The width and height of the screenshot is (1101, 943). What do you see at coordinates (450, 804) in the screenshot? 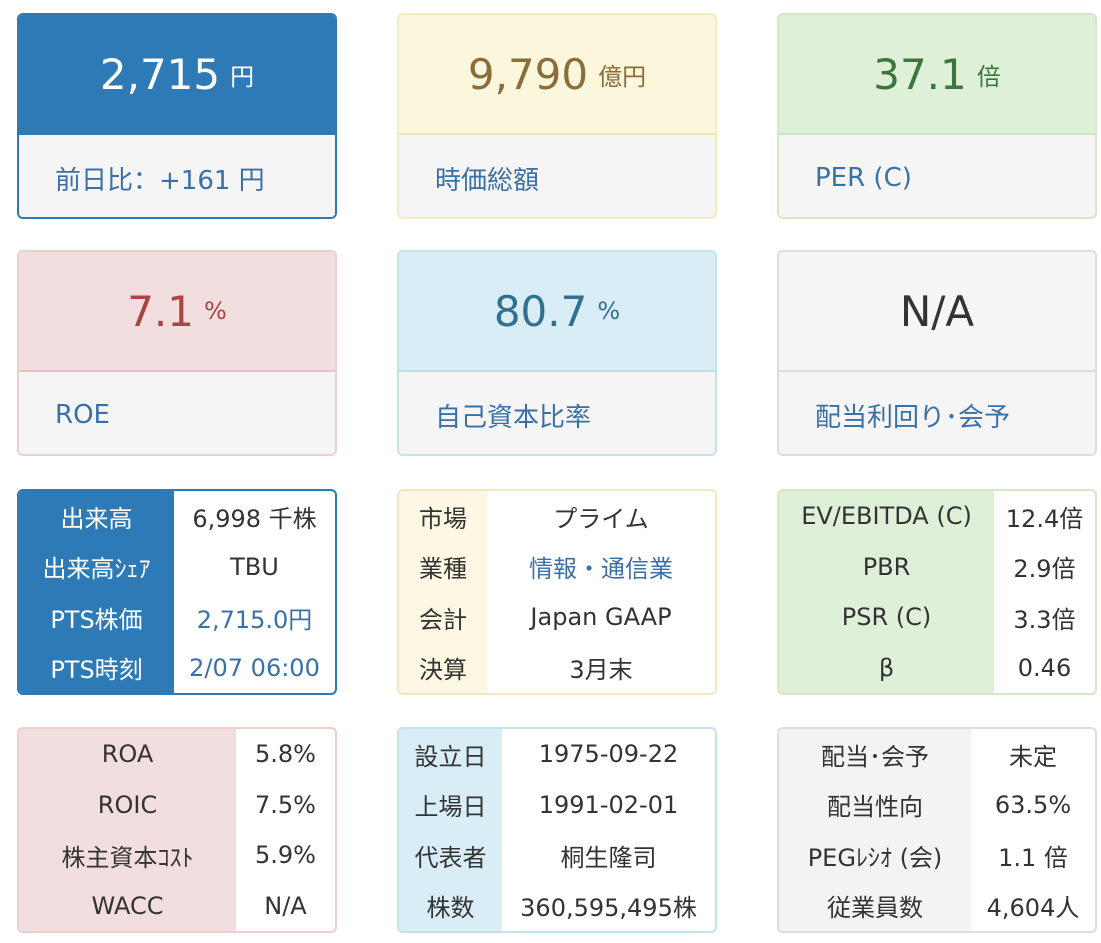
I see `listed-label: 上場日` at bounding box center [450, 804].